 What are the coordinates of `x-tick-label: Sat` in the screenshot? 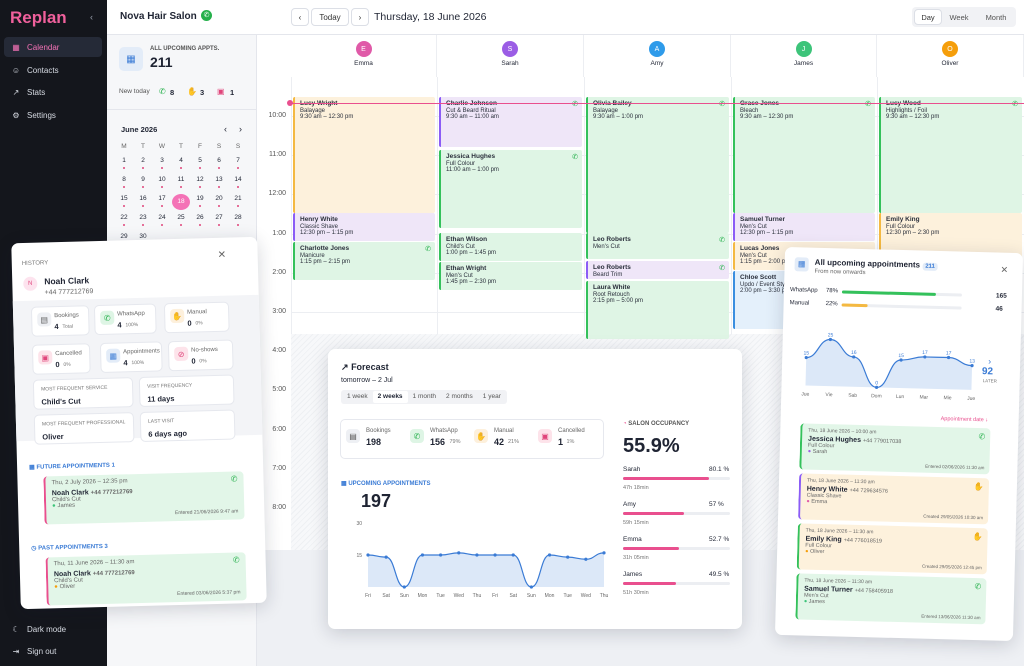 It's located at (386, 596).